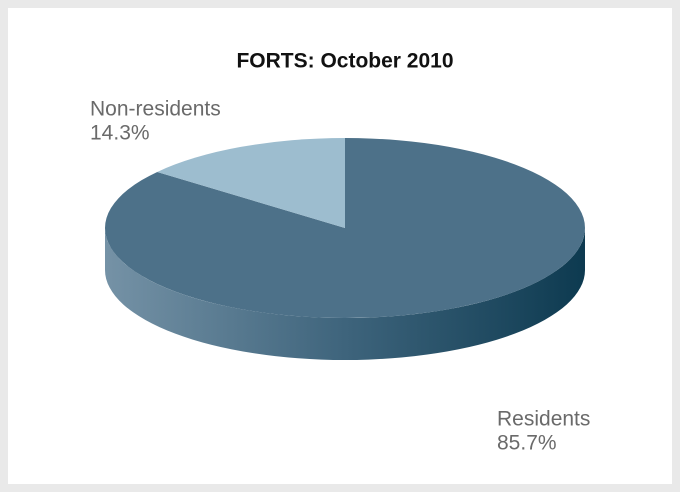 The image size is (680, 492). Describe the element at coordinates (344, 61) in the screenshot. I see `chart-title: FORTS: October 2010` at that location.